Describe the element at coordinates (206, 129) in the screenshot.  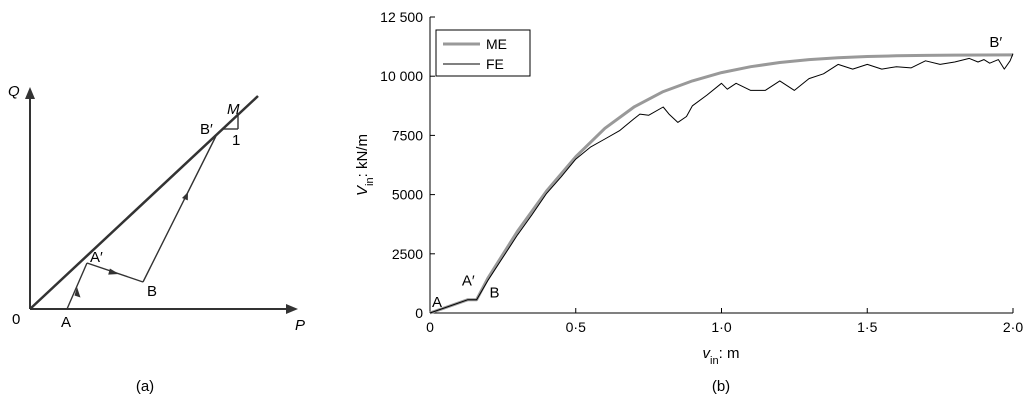
I see `point-b-prime-label: B′` at that location.